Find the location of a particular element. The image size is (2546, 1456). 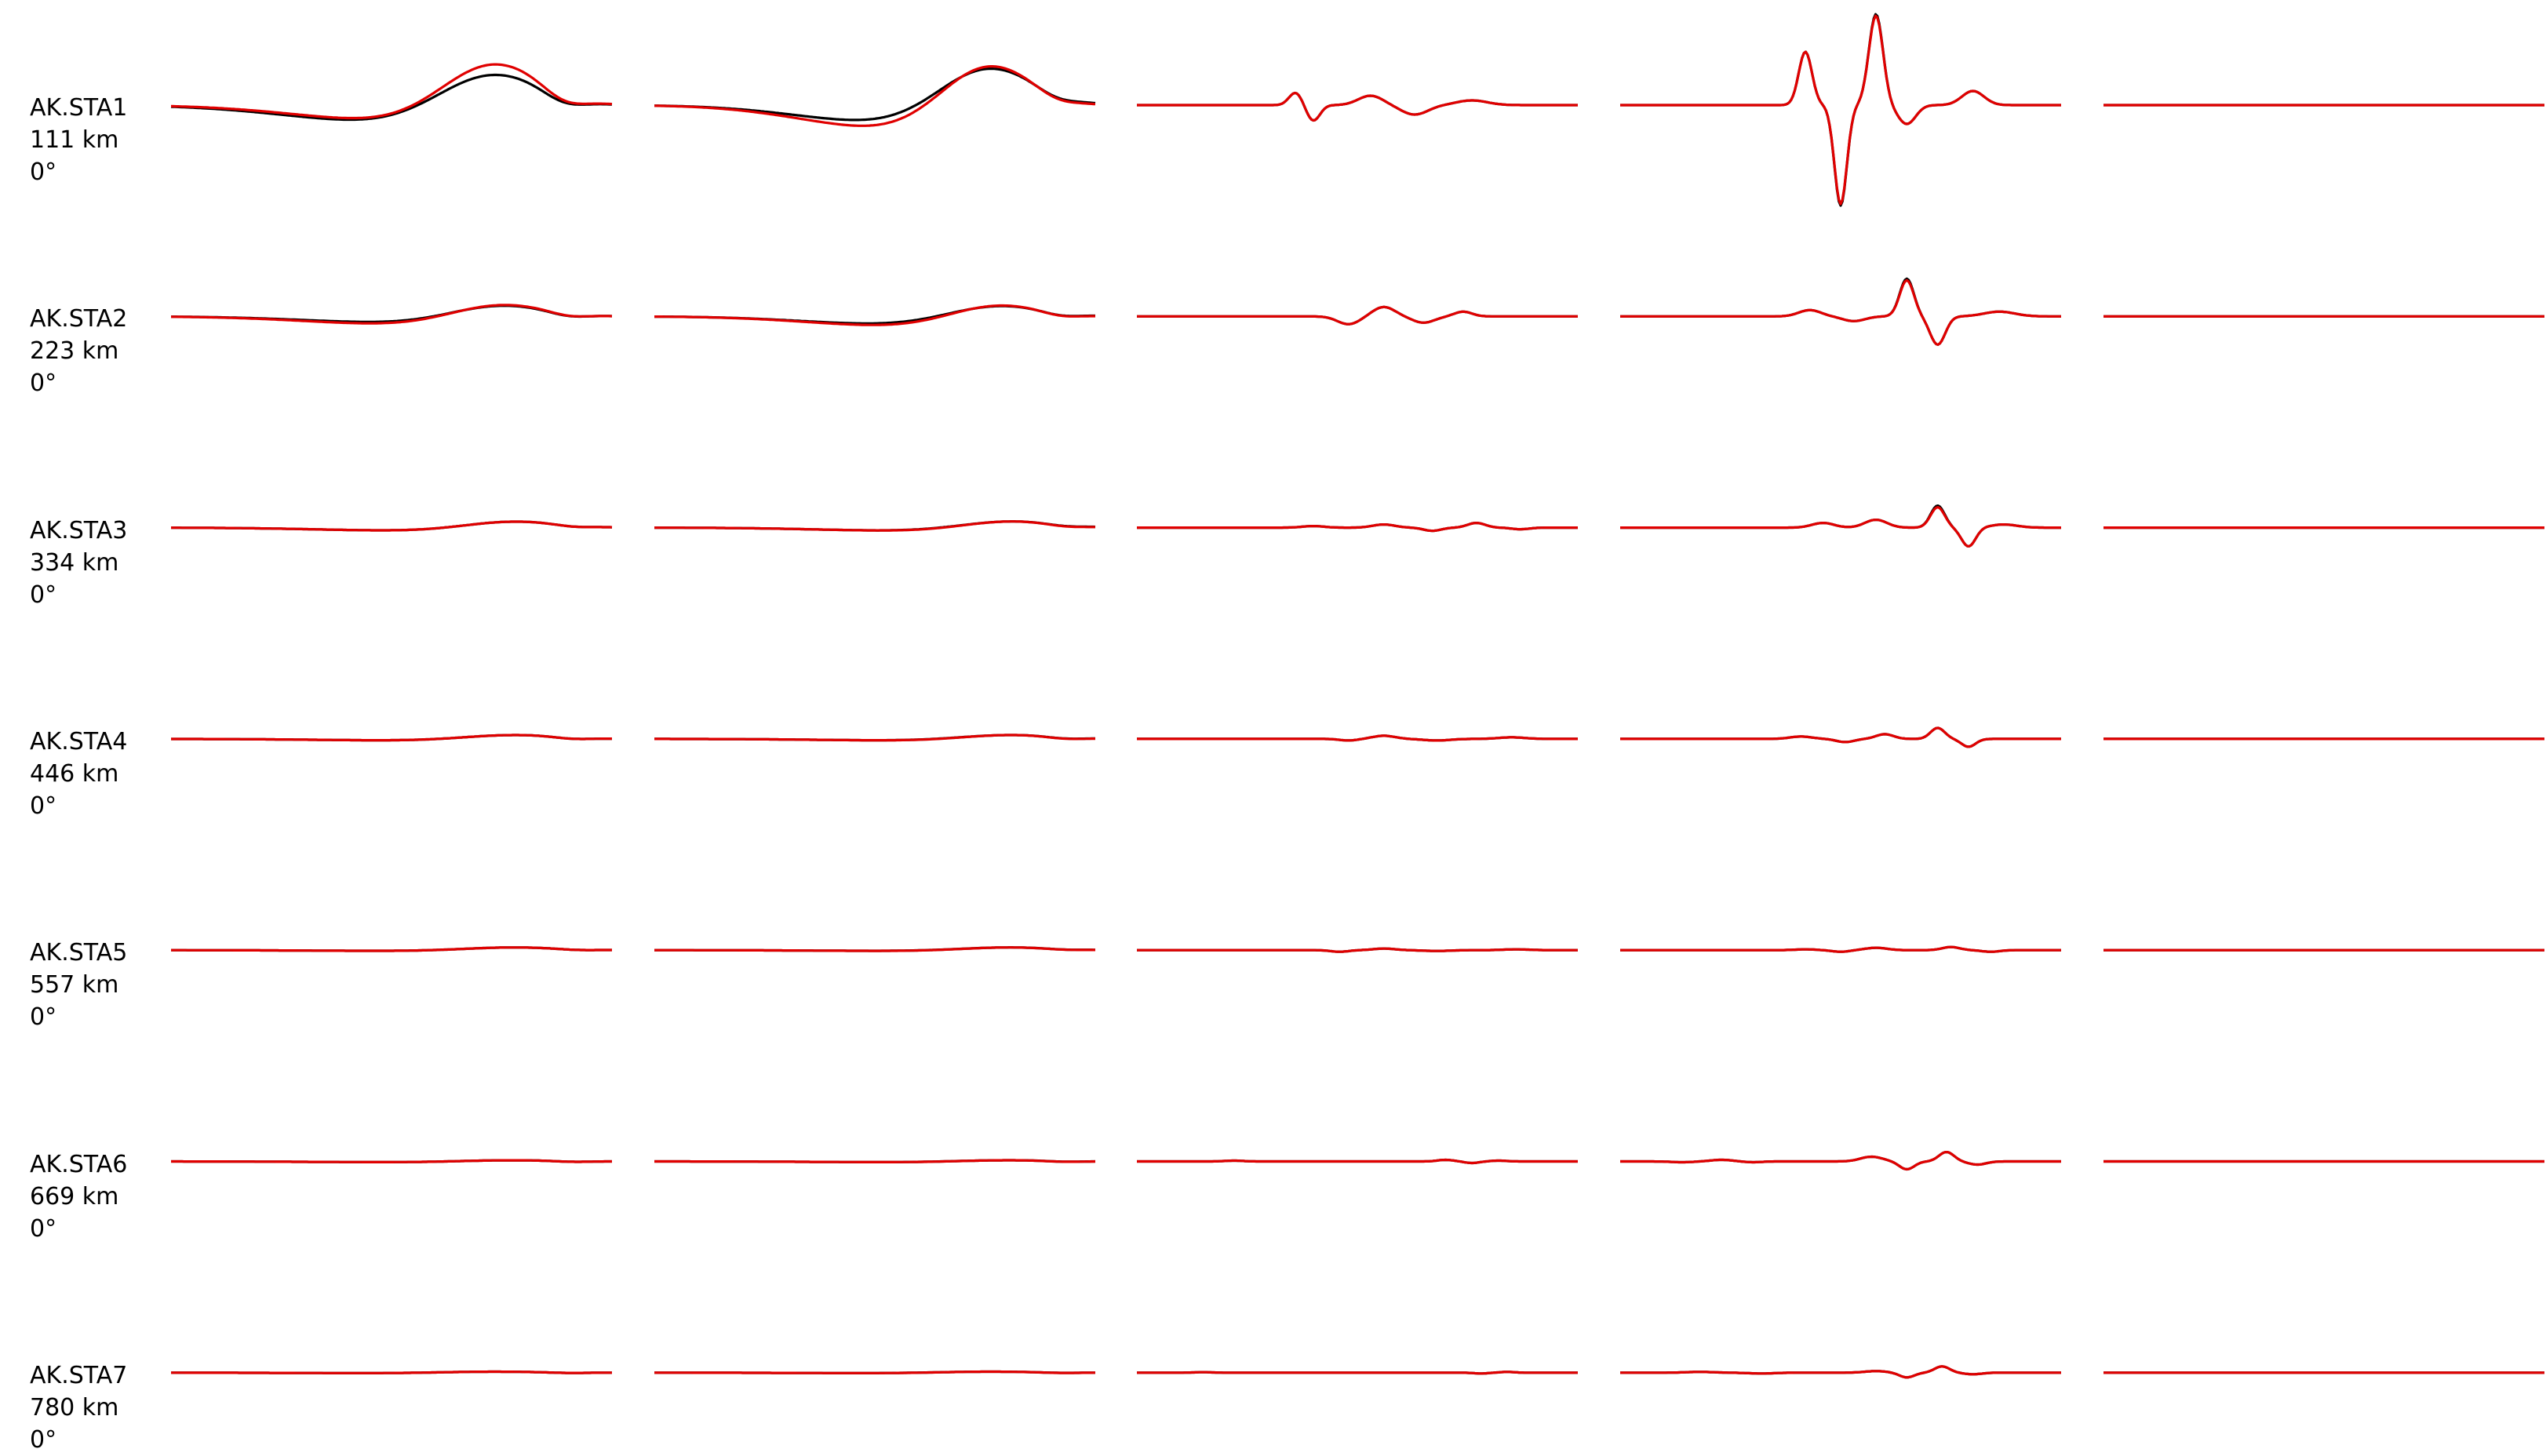

panel-r7-c4 is located at coordinates (1840, 1372).